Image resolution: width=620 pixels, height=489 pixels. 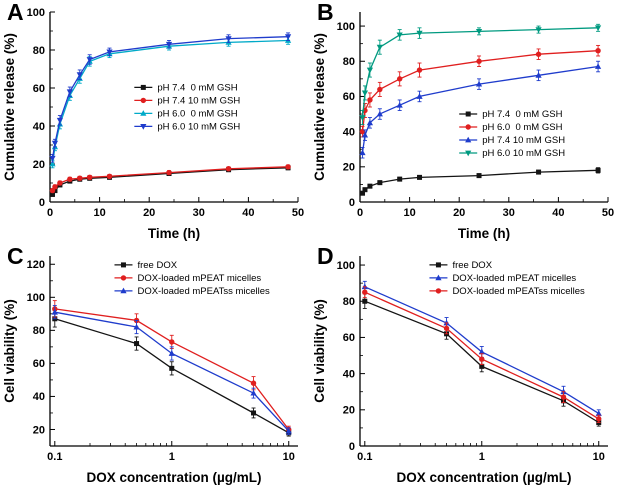 I want to click on panel-letter-d: D, so click(x=325, y=256).